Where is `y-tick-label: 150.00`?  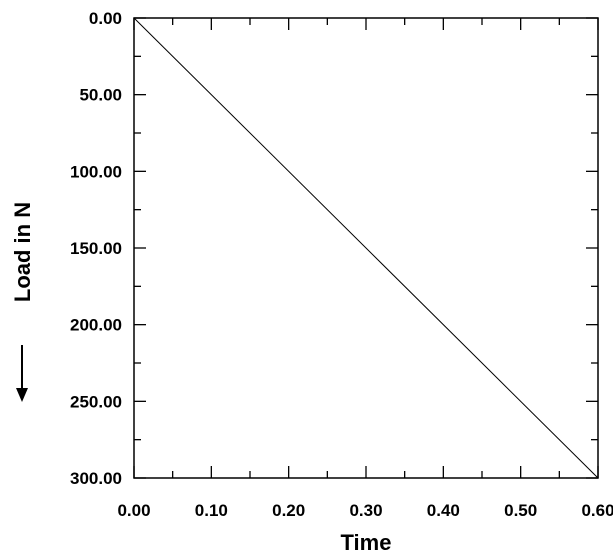 y-tick-label: 150.00 is located at coordinates (96, 248).